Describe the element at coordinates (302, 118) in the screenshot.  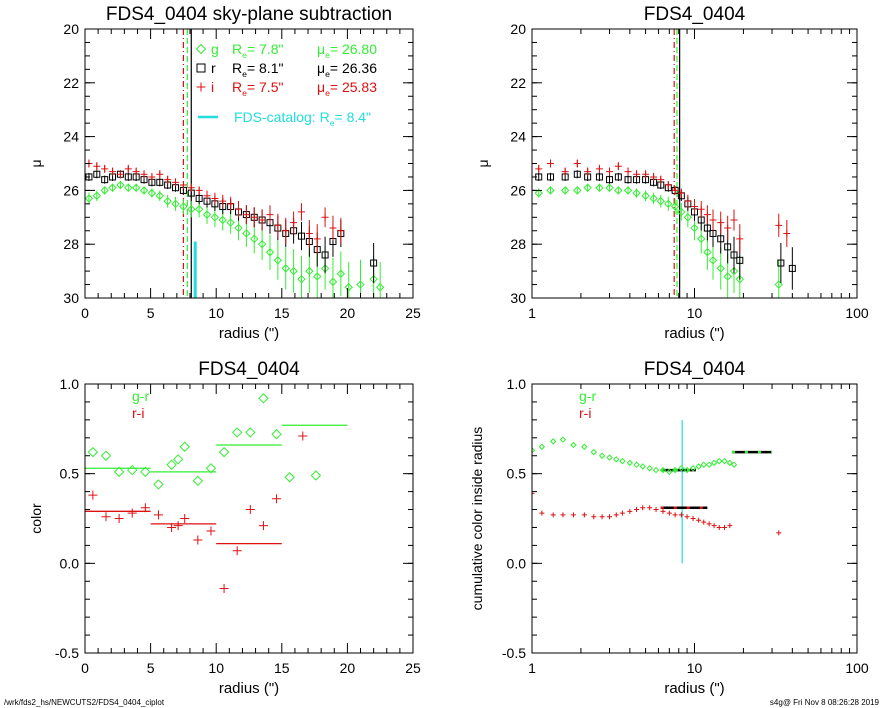
I see `legend-catalog-label: FDS-catalog: Re= 8.4"` at that location.